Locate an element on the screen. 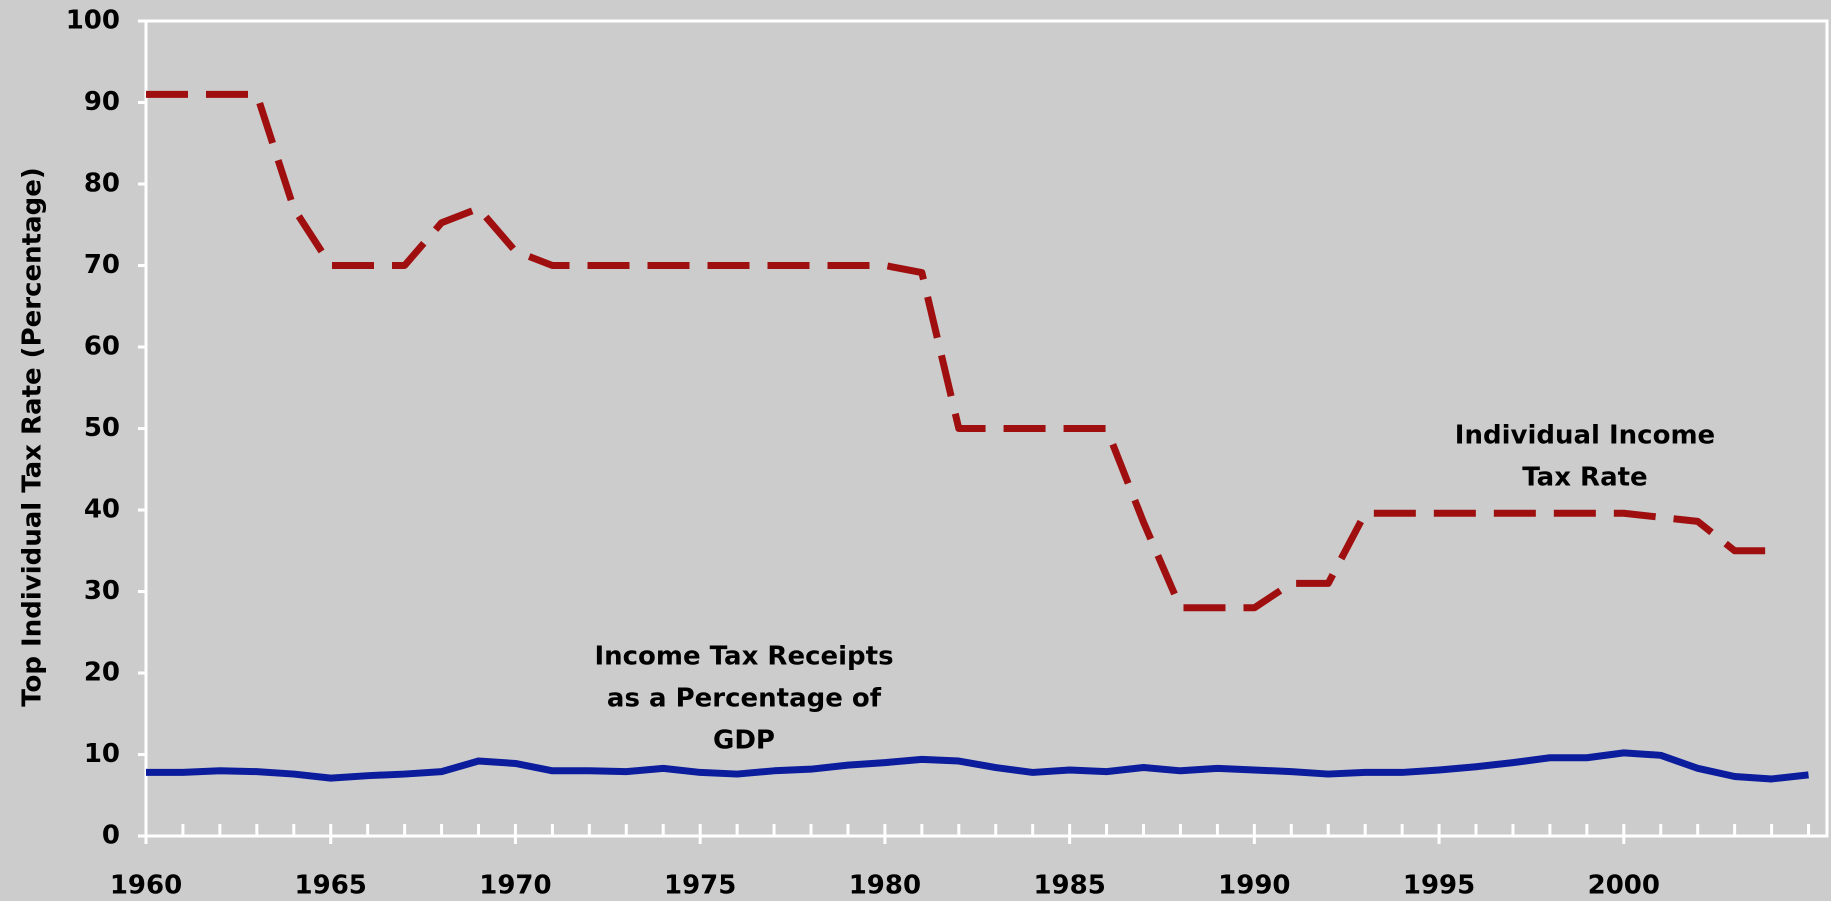  y-tick-label: 80 is located at coordinates (102, 184).